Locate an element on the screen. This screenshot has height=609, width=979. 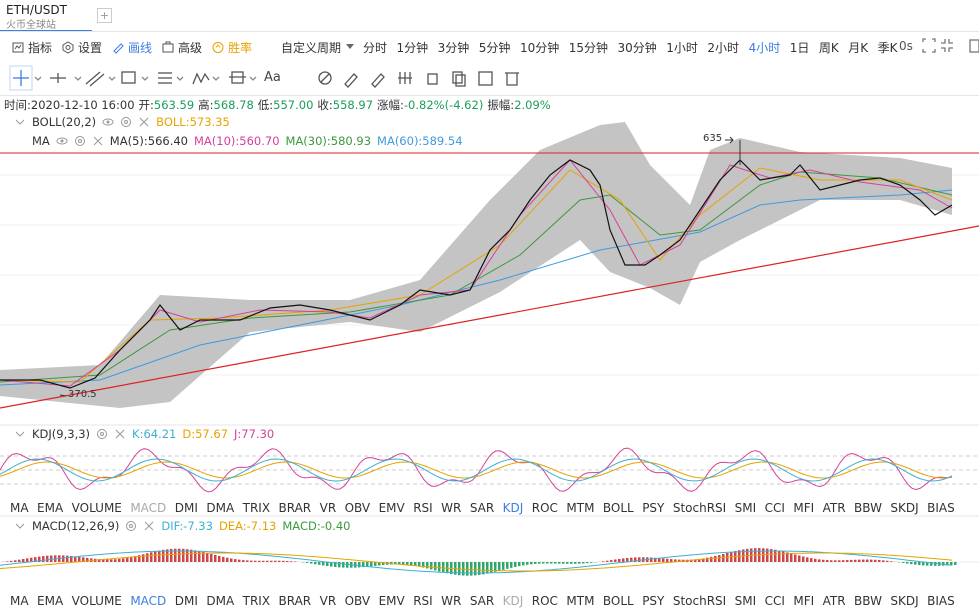
toolbar-item: 设置 is located at coordinates (82, 47).